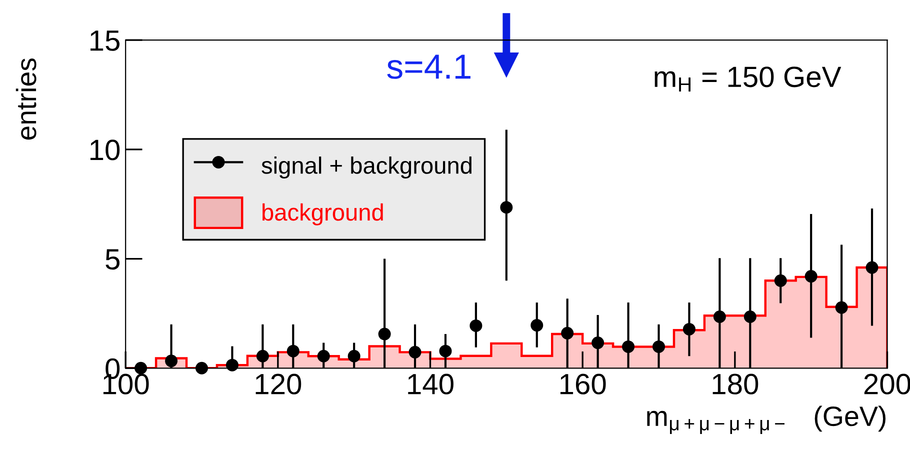  Describe the element at coordinates (887, 384) in the screenshot. I see `x-tick-label: 200` at that location.